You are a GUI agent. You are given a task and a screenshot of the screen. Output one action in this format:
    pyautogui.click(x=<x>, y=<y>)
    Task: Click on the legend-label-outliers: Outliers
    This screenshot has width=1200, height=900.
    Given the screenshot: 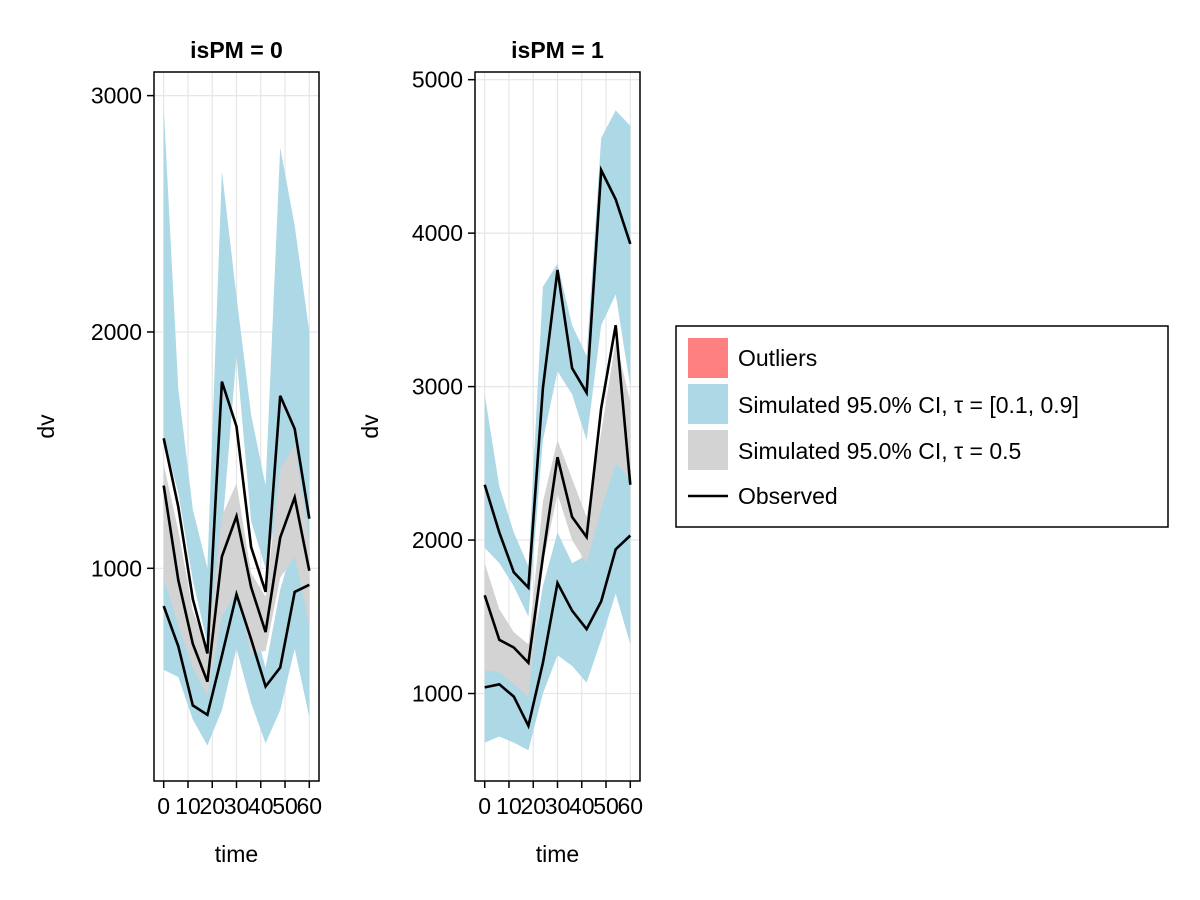 What is the action you would take?
    pyautogui.click(x=777, y=358)
    